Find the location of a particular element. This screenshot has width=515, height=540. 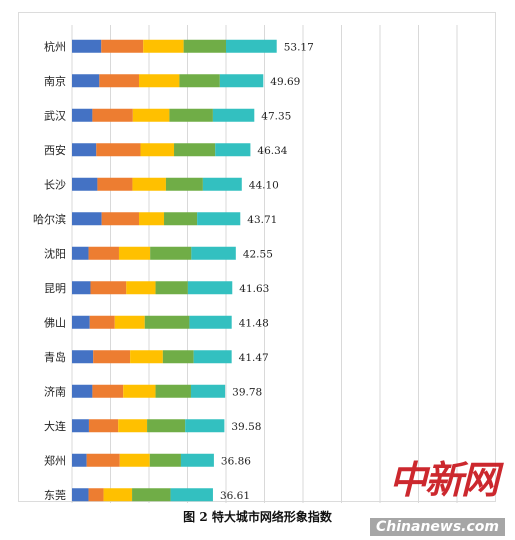

total-value-label: 36.61 is located at coordinates (235, 496).